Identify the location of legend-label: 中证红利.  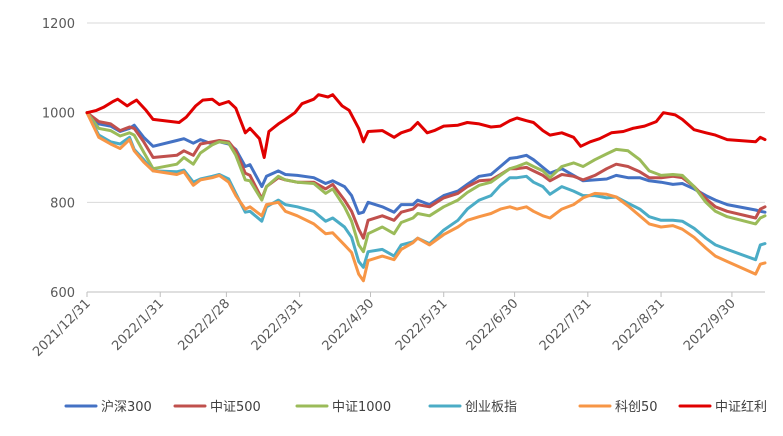
(741, 407).